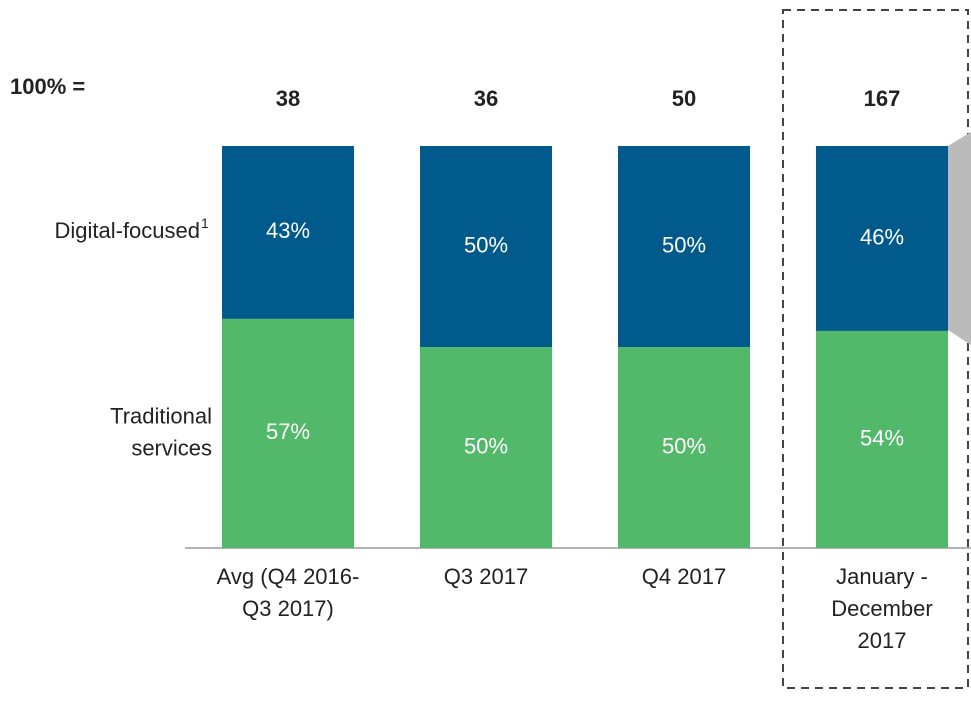 Image resolution: width=971 pixels, height=703 pixels. Describe the element at coordinates (882, 98) in the screenshot. I see `total-value: 167` at that location.